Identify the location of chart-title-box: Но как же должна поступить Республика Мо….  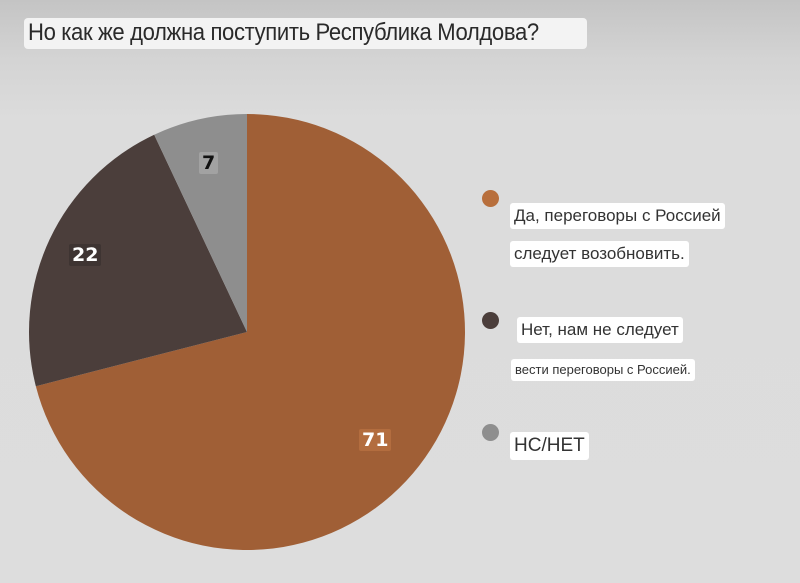
(306, 33).